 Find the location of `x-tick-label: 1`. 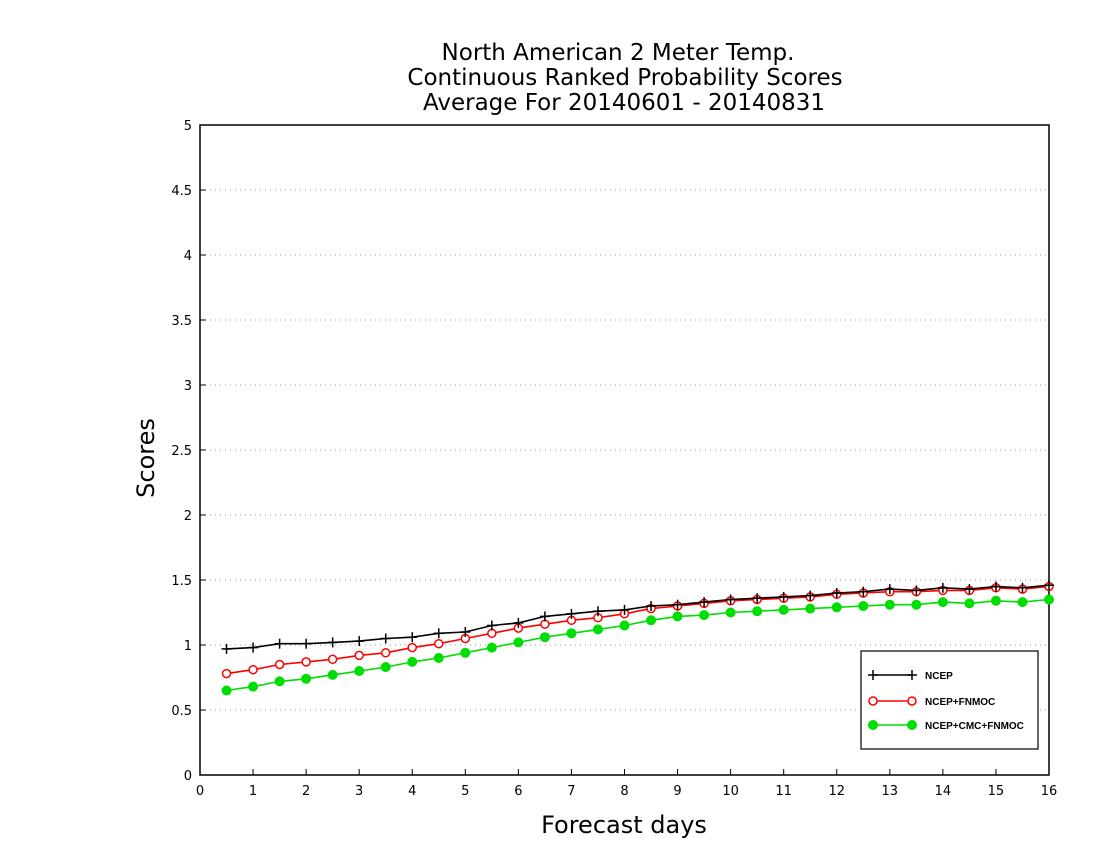

x-tick-label: 1 is located at coordinates (253, 791).